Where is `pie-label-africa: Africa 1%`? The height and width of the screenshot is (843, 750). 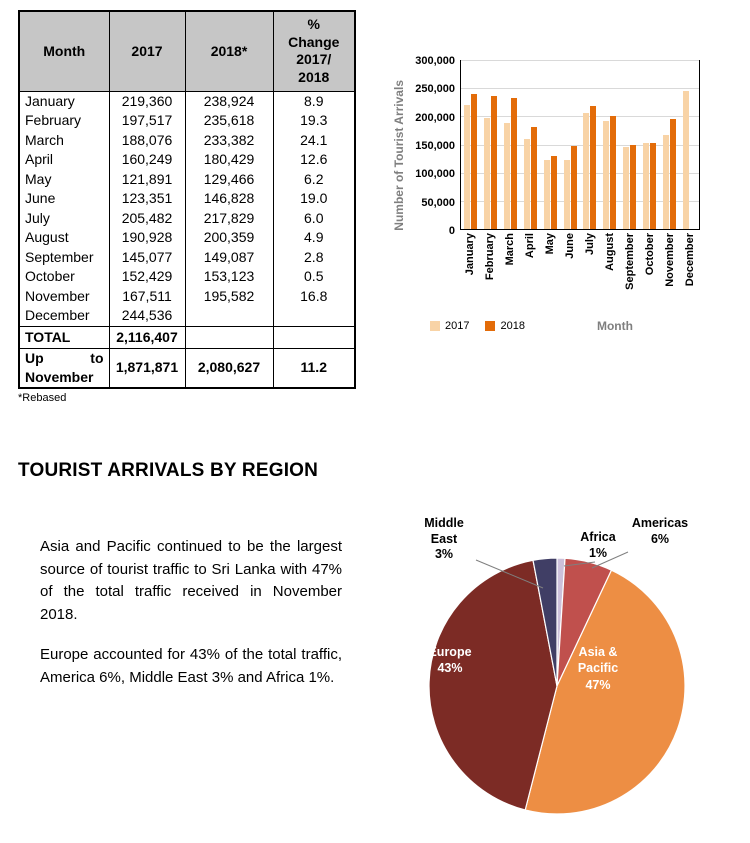
pie-label-africa: Africa 1% is located at coordinates (598, 545).